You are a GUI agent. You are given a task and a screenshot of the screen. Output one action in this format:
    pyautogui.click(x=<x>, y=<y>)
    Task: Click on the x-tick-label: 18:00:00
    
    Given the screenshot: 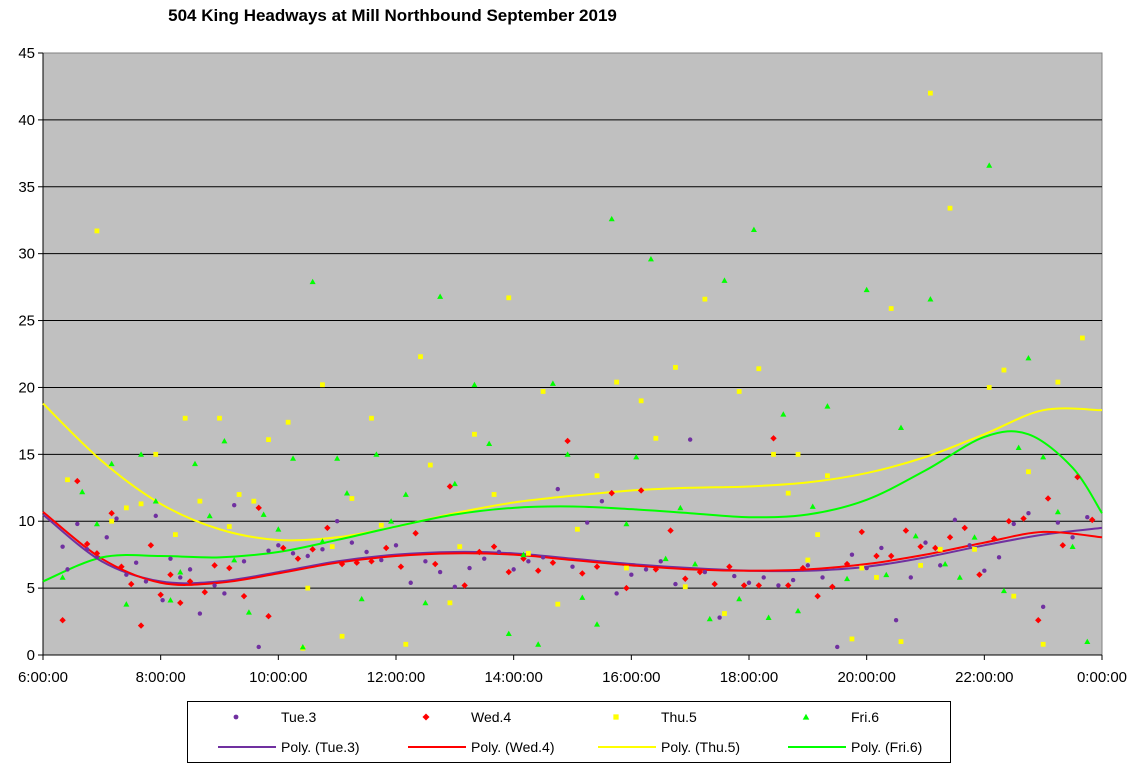 What is the action you would take?
    pyautogui.click(x=749, y=677)
    